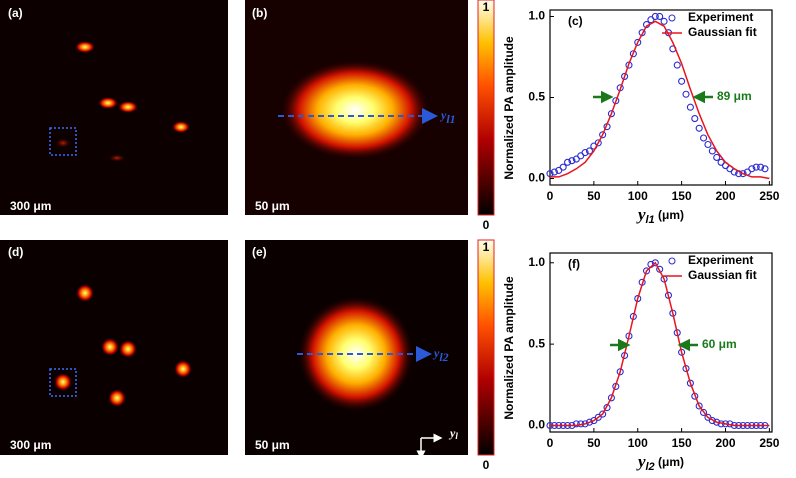  What do you see at coordinates (114, 352) in the screenshot?
I see `image-d` at bounding box center [114, 352].